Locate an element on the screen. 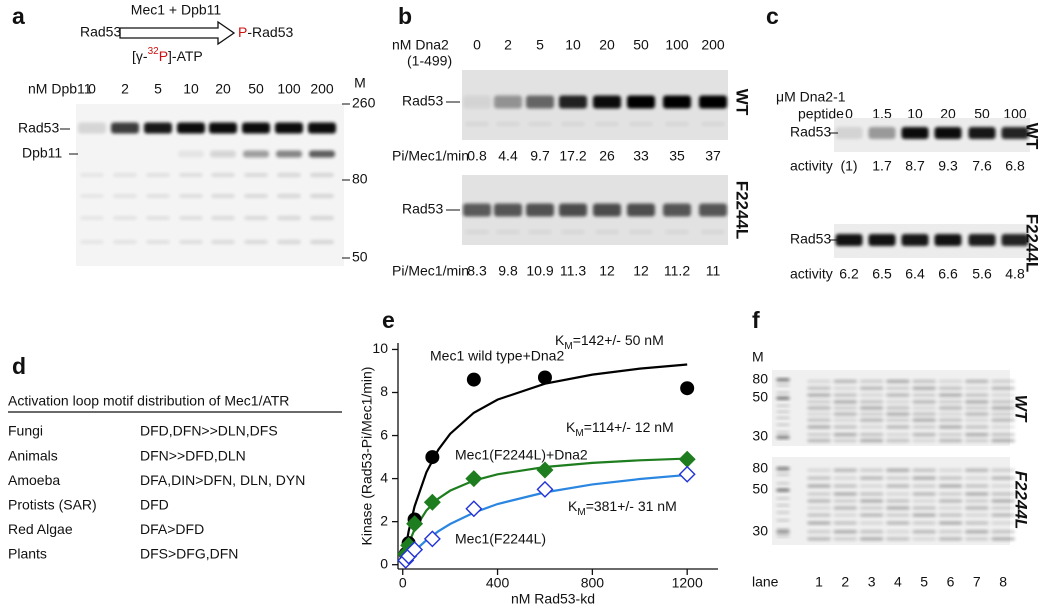 This screenshot has width=1040, height=611. concentration: 50 is located at coordinates (982, 114).